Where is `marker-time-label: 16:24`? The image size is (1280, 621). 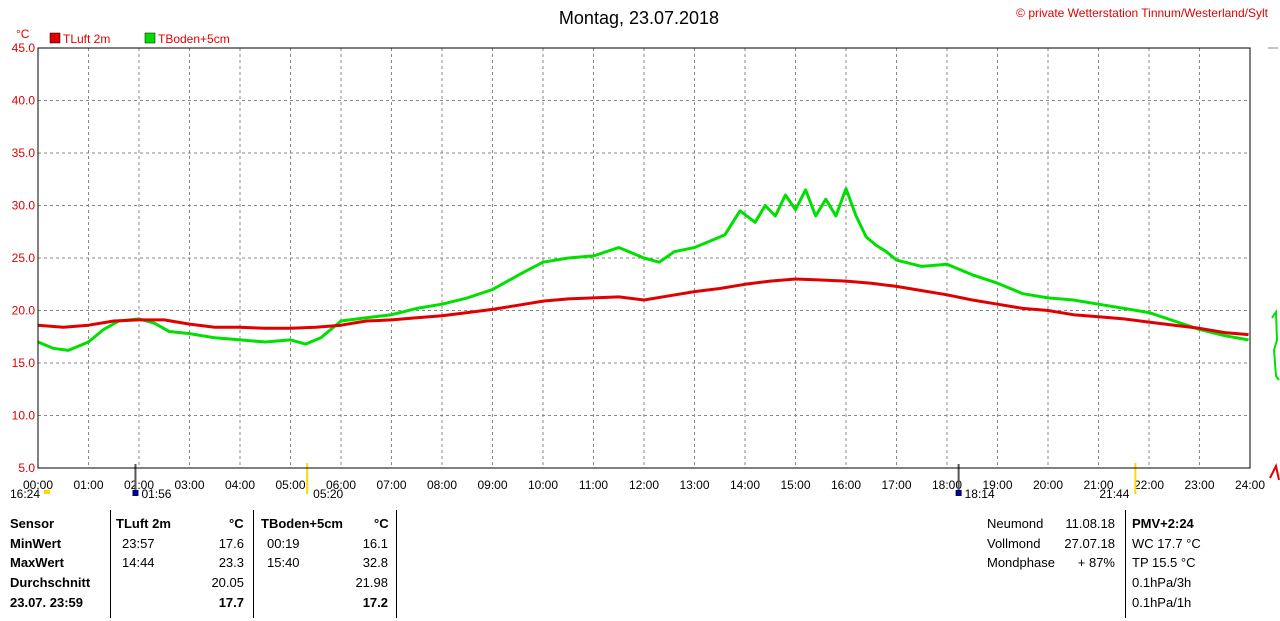
marker-time-label: 16:24 is located at coordinates (25, 494).